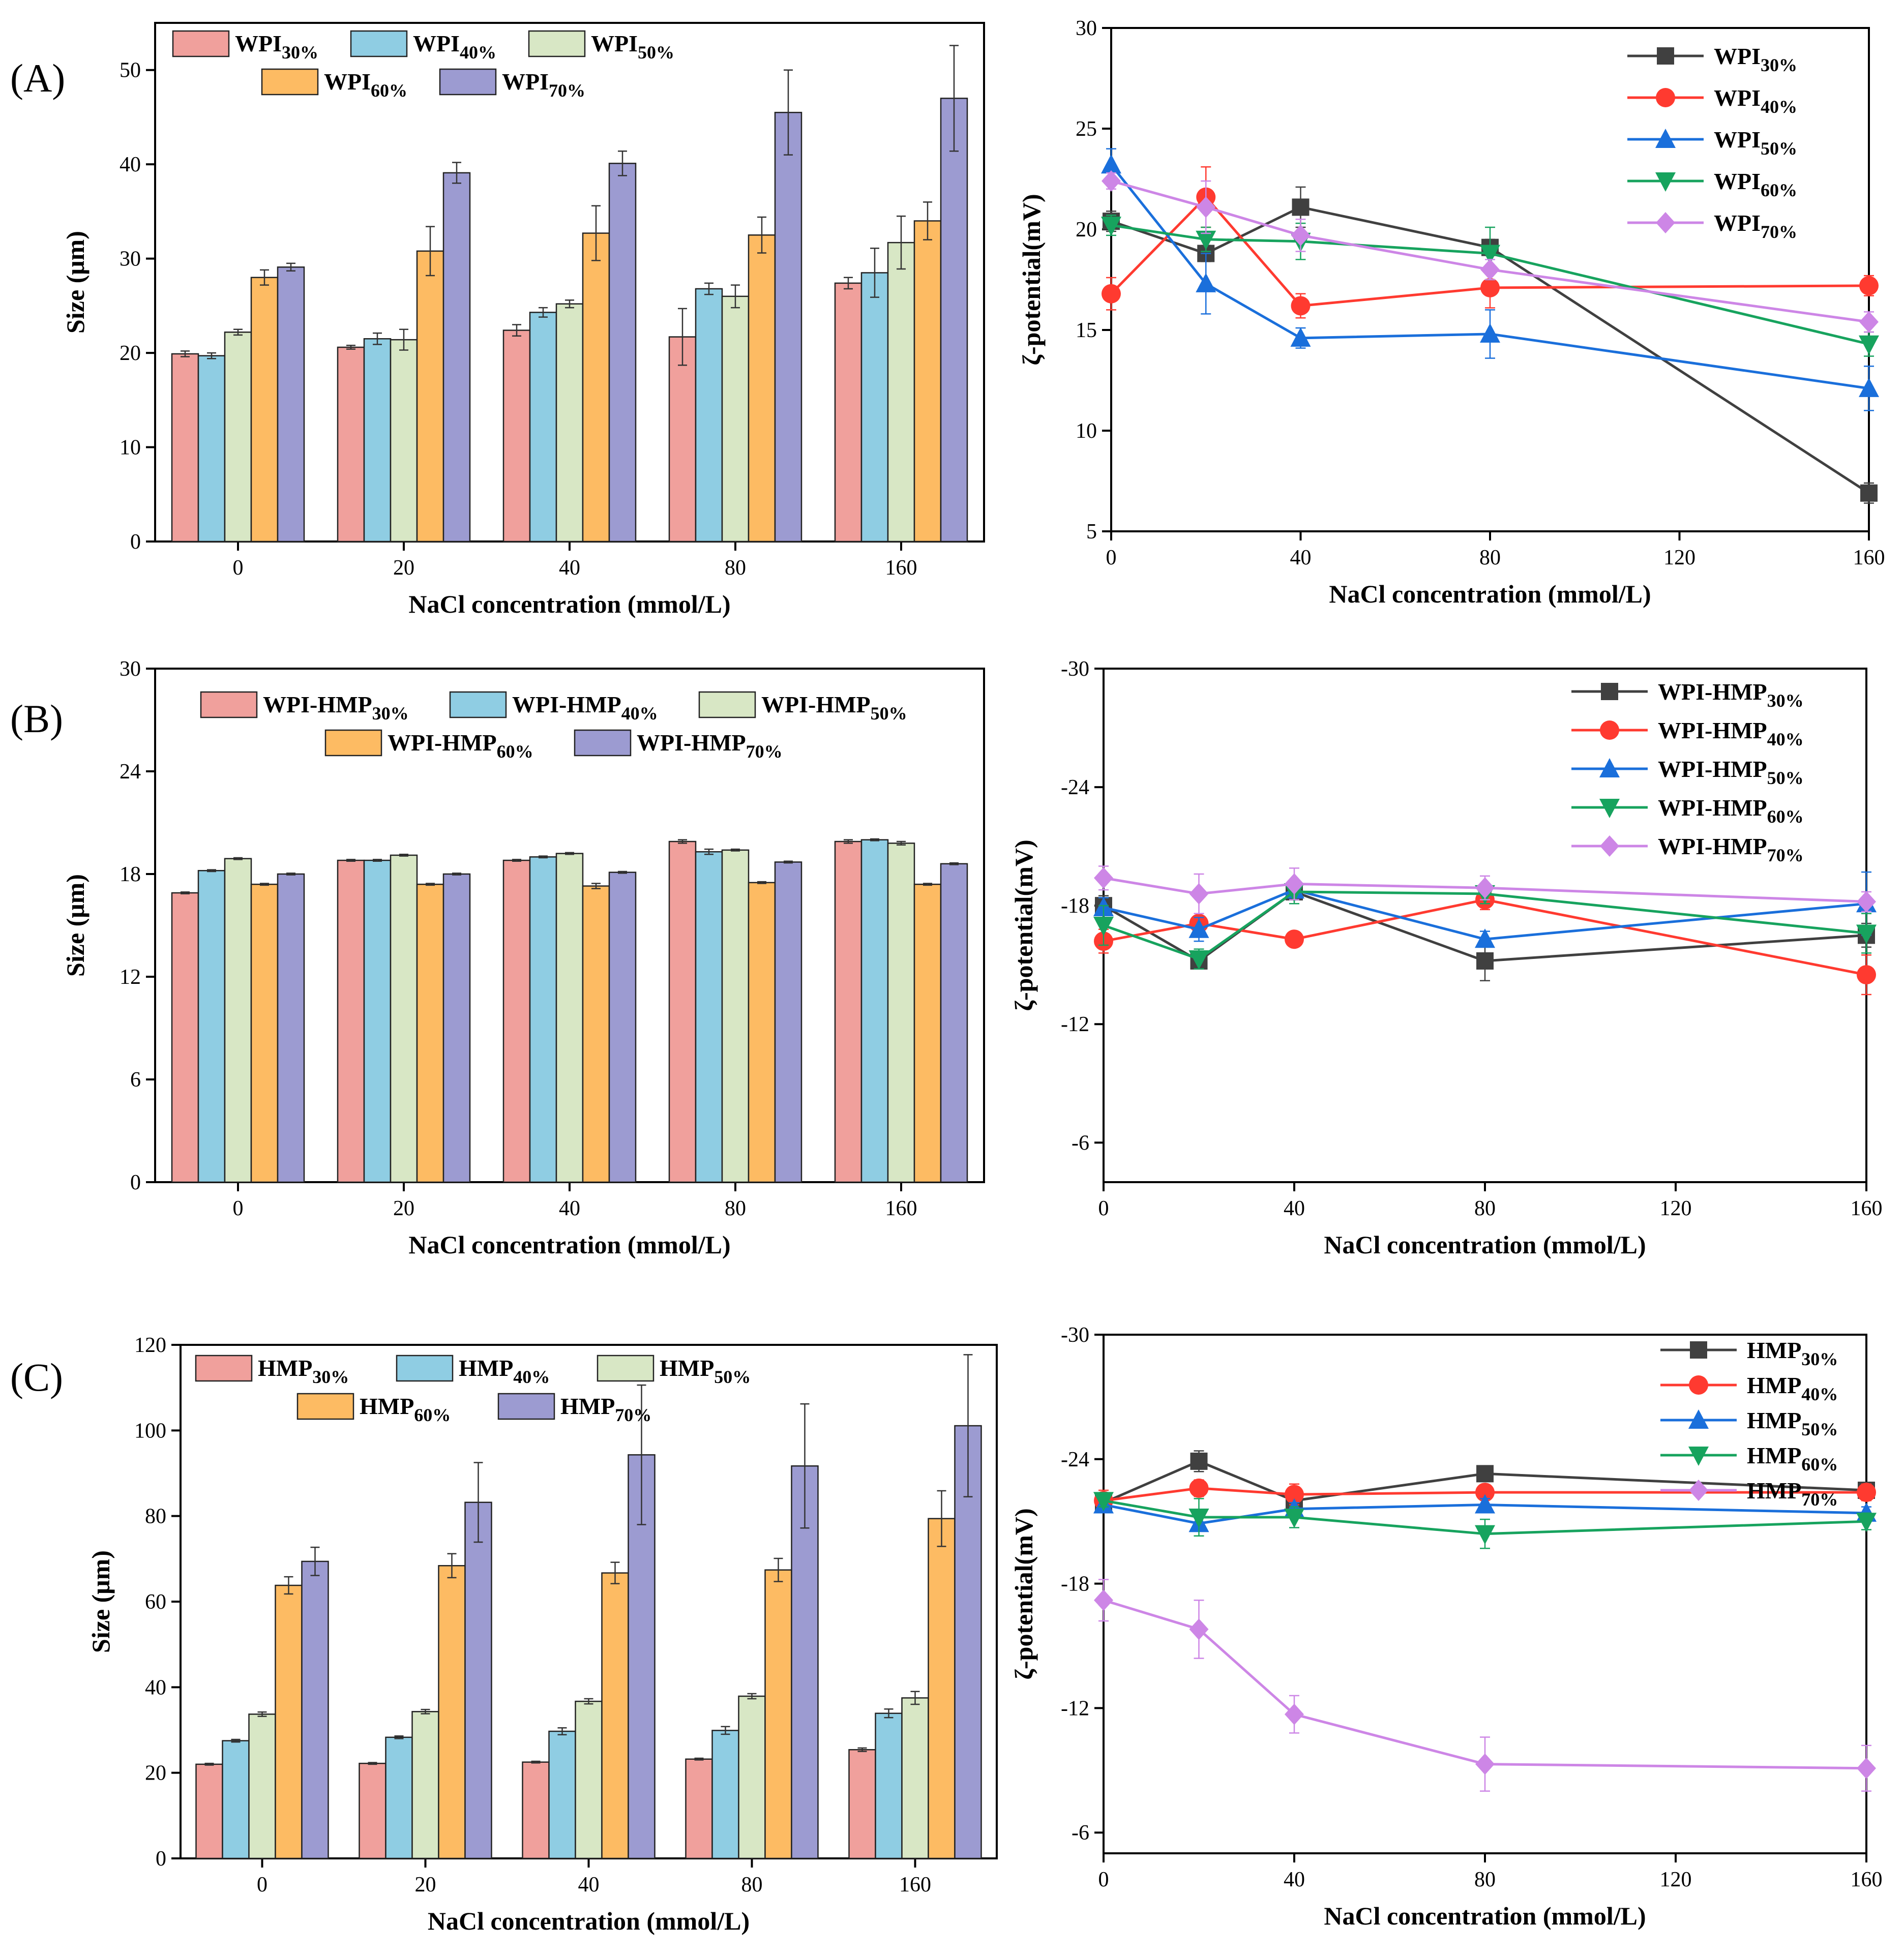  Describe the element at coordinates (135, 542) in the screenshot. I see `y-tick-label: 0` at that location.